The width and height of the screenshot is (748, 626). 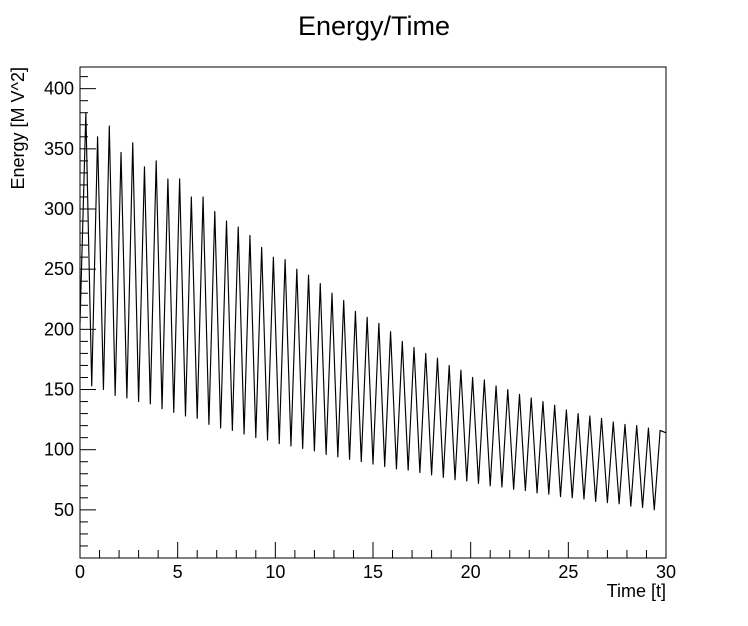 I want to click on y-axis-label: Energy [M V^2], so click(x=18, y=128).